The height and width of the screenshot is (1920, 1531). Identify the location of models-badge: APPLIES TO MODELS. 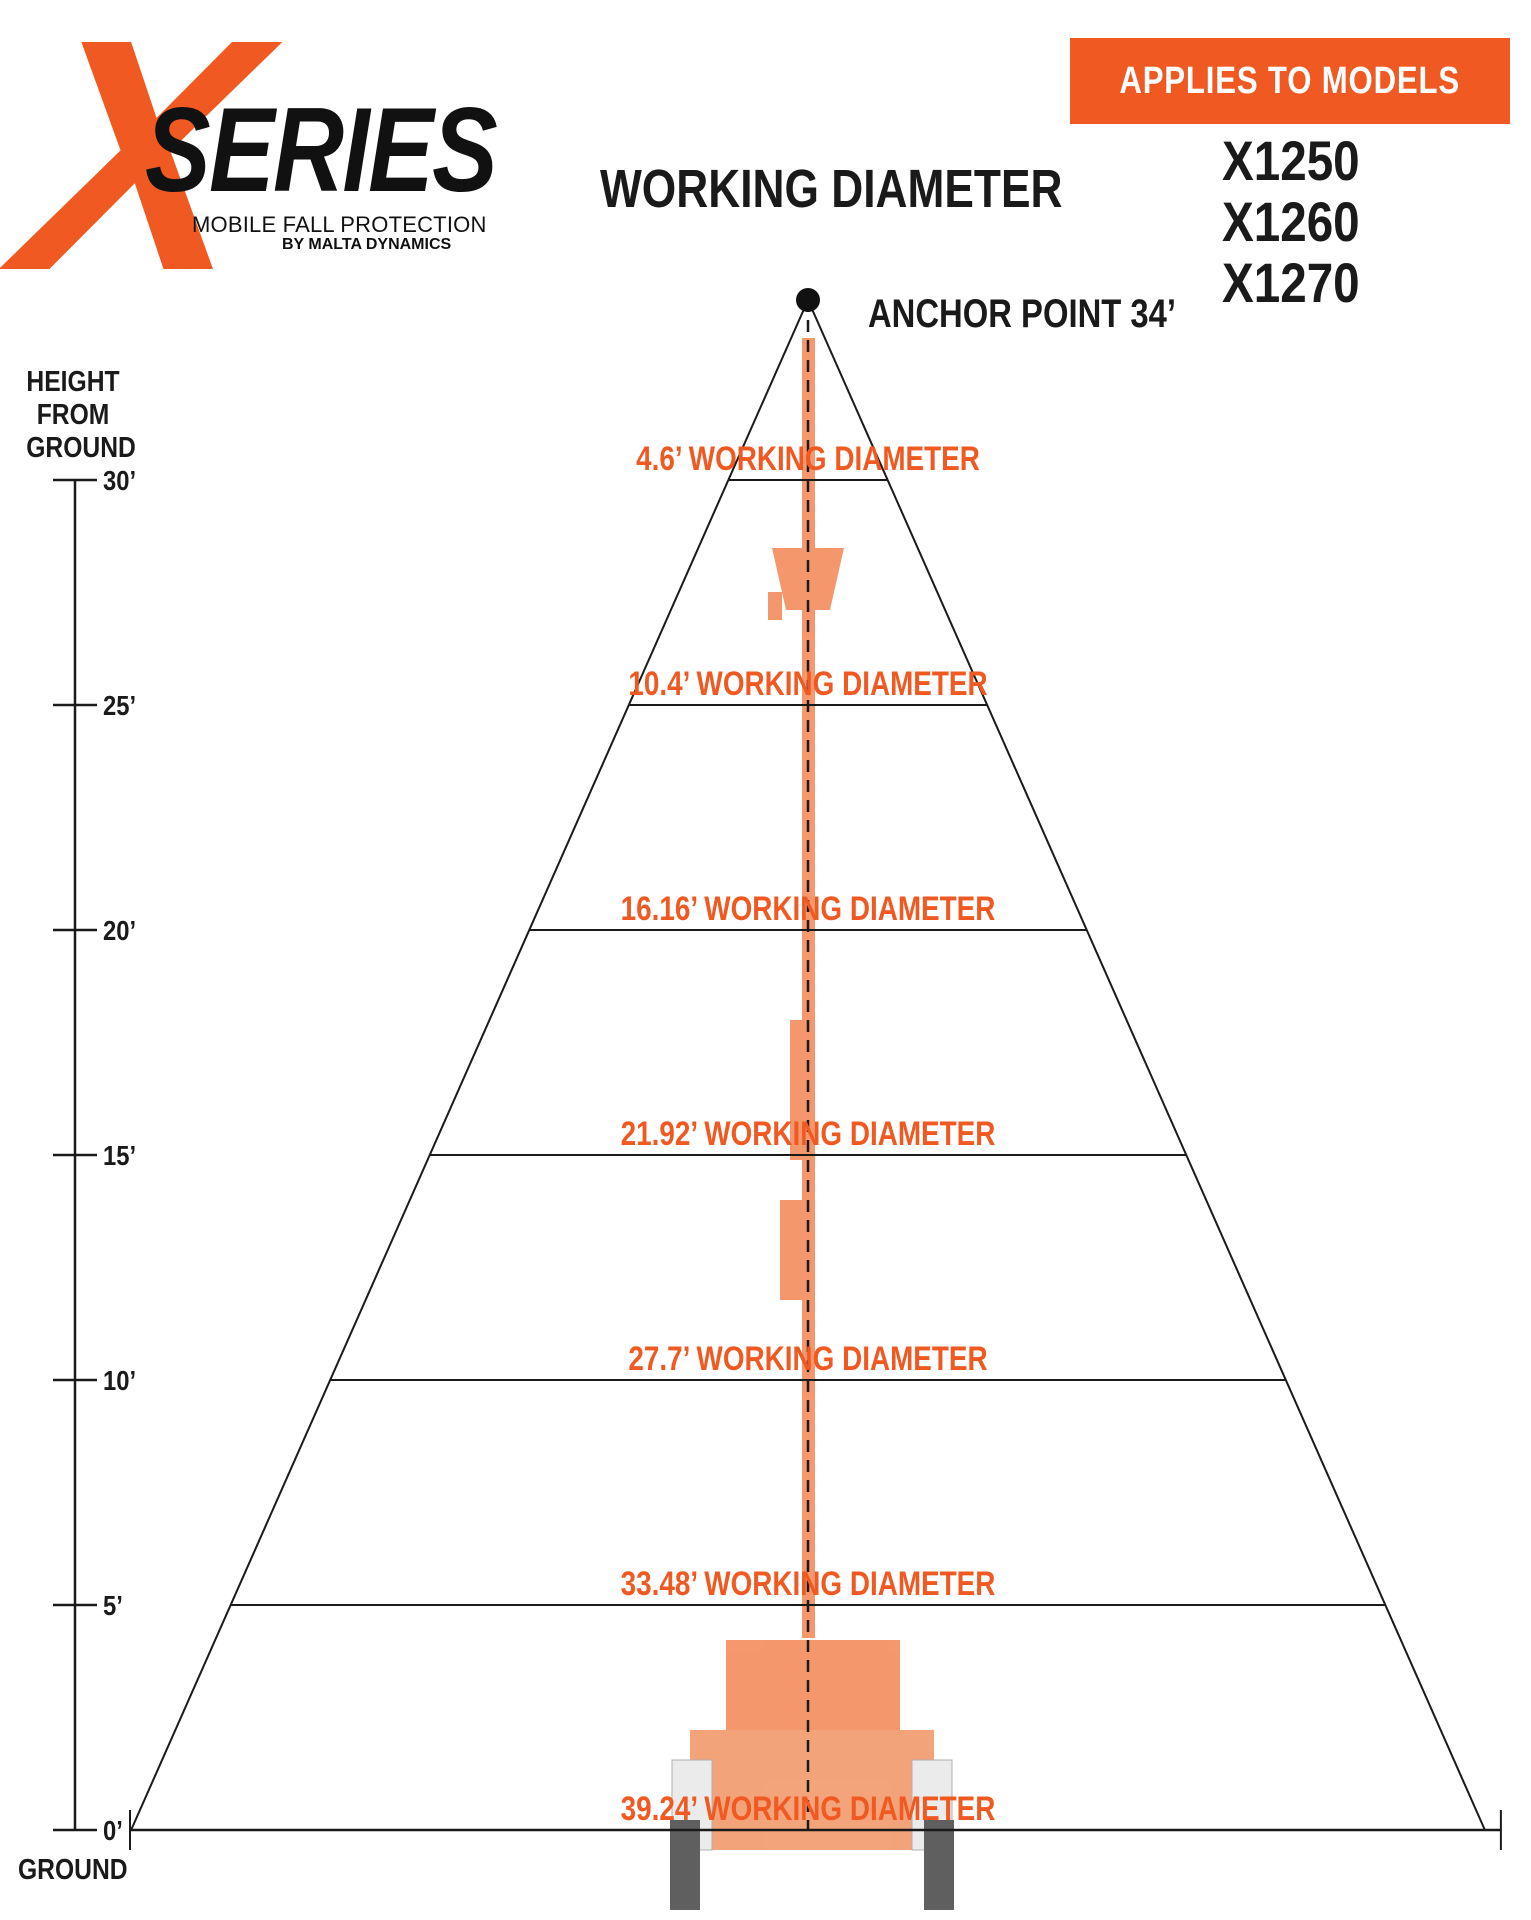
(1290, 81).